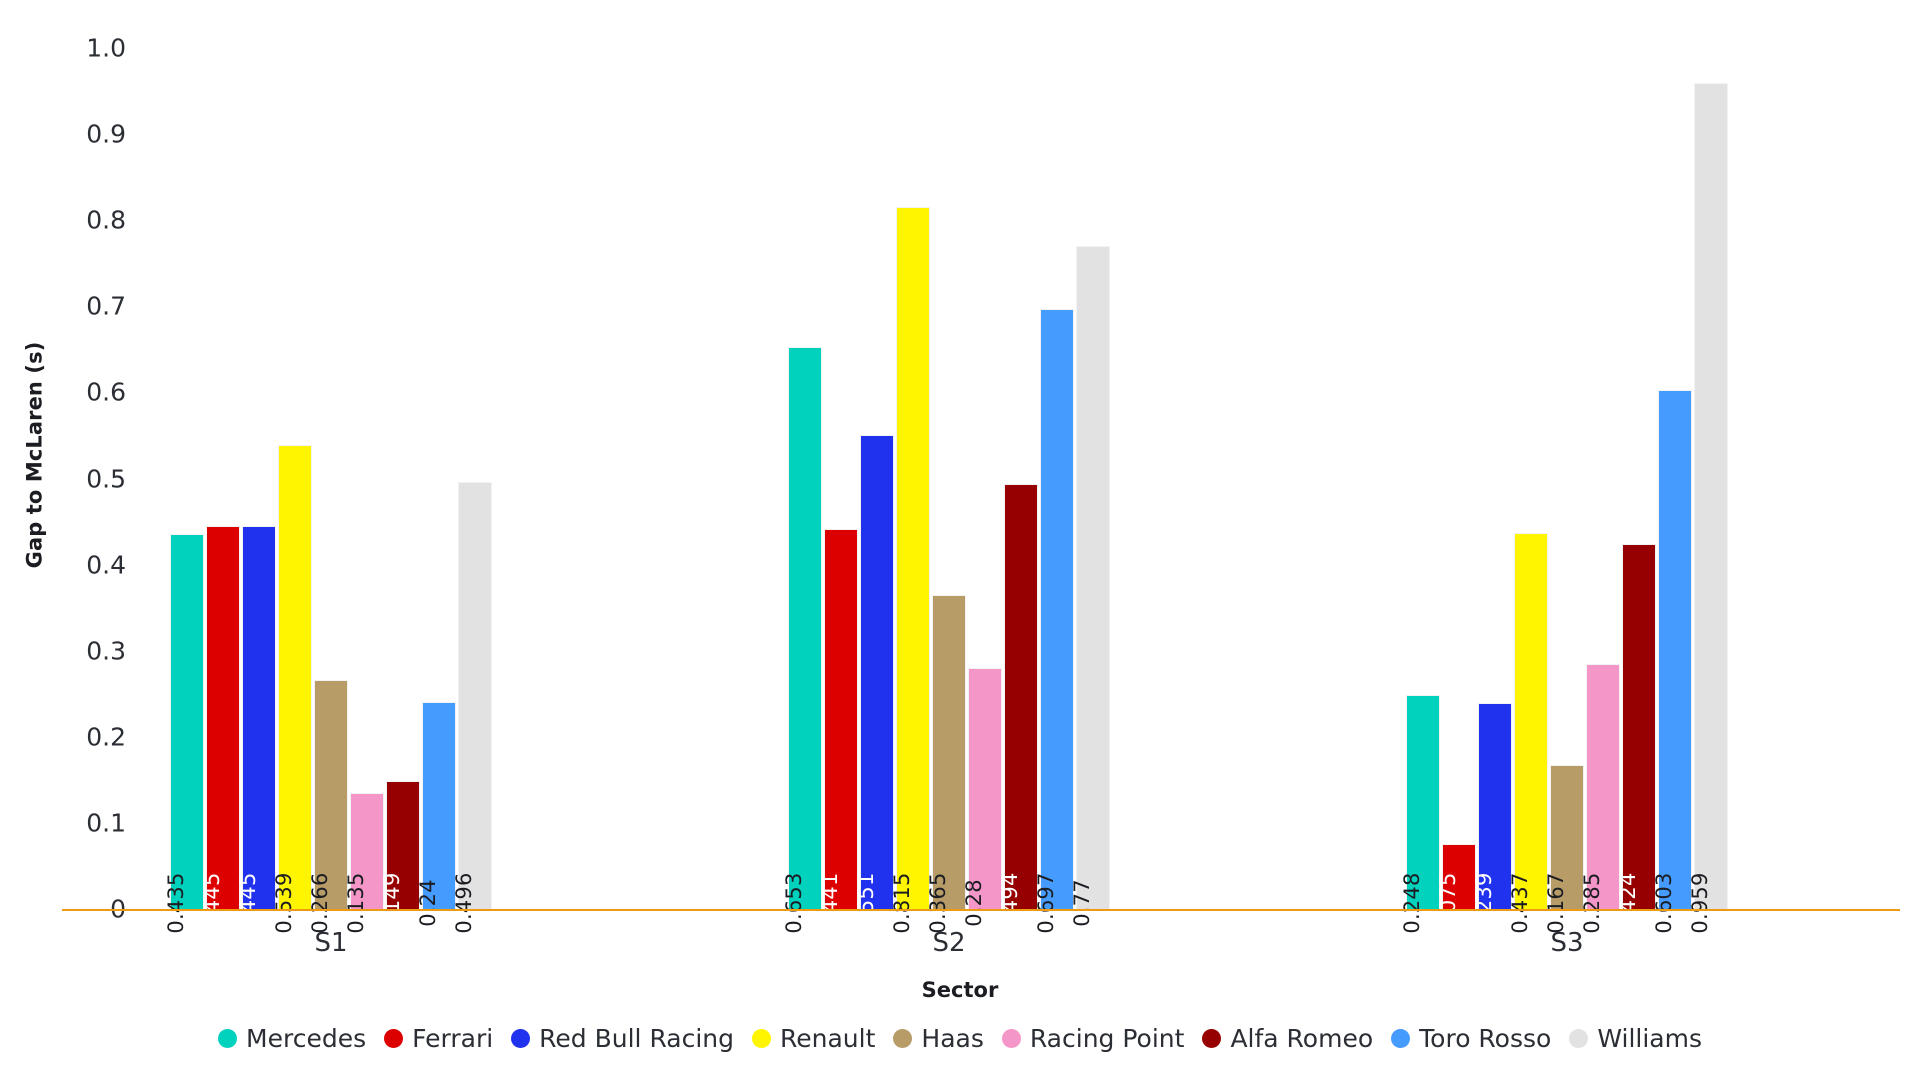 Image resolution: width=1920 pixels, height=1080 pixels. What do you see at coordinates (284, 903) in the screenshot?
I see `bar-value-label: 0.539` at bounding box center [284, 903].